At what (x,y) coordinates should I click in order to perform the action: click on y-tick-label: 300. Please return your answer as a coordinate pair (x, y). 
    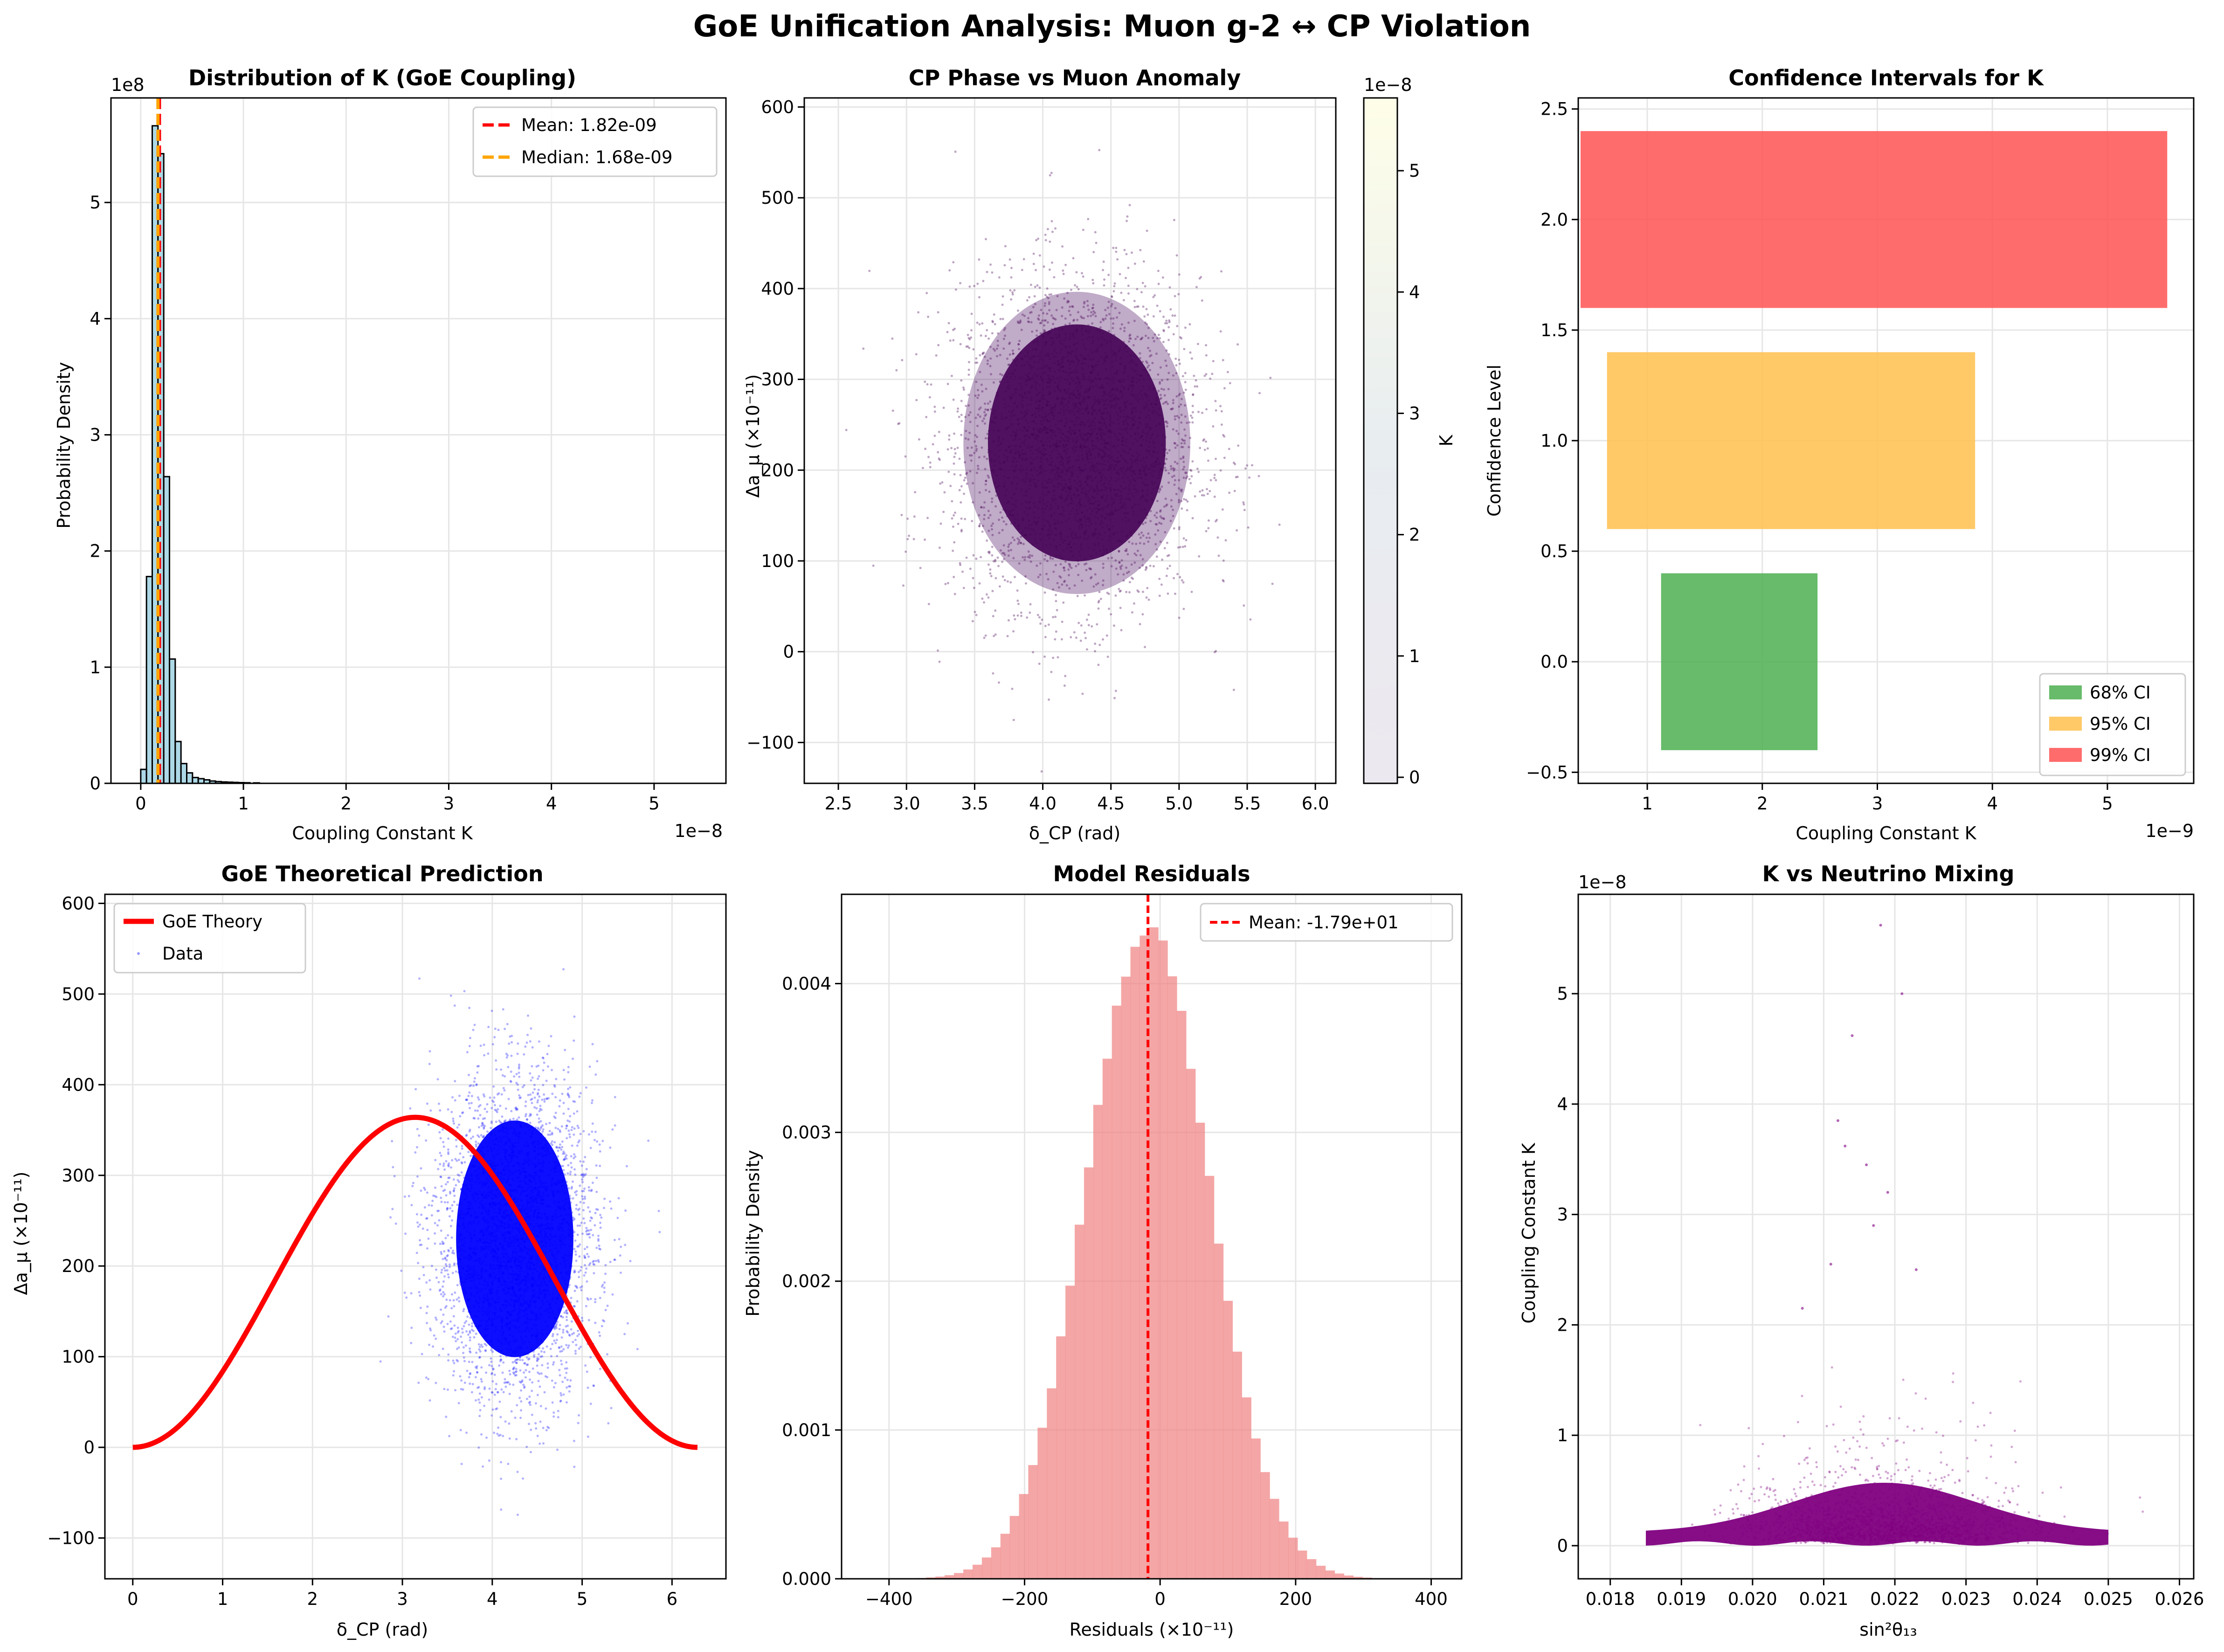
    Looking at the image, I should click on (777, 380).